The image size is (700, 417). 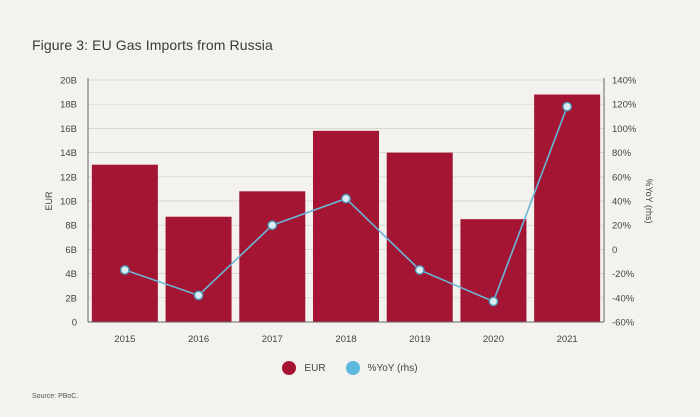 I want to click on yoy-point-2016, so click(x=198, y=295).